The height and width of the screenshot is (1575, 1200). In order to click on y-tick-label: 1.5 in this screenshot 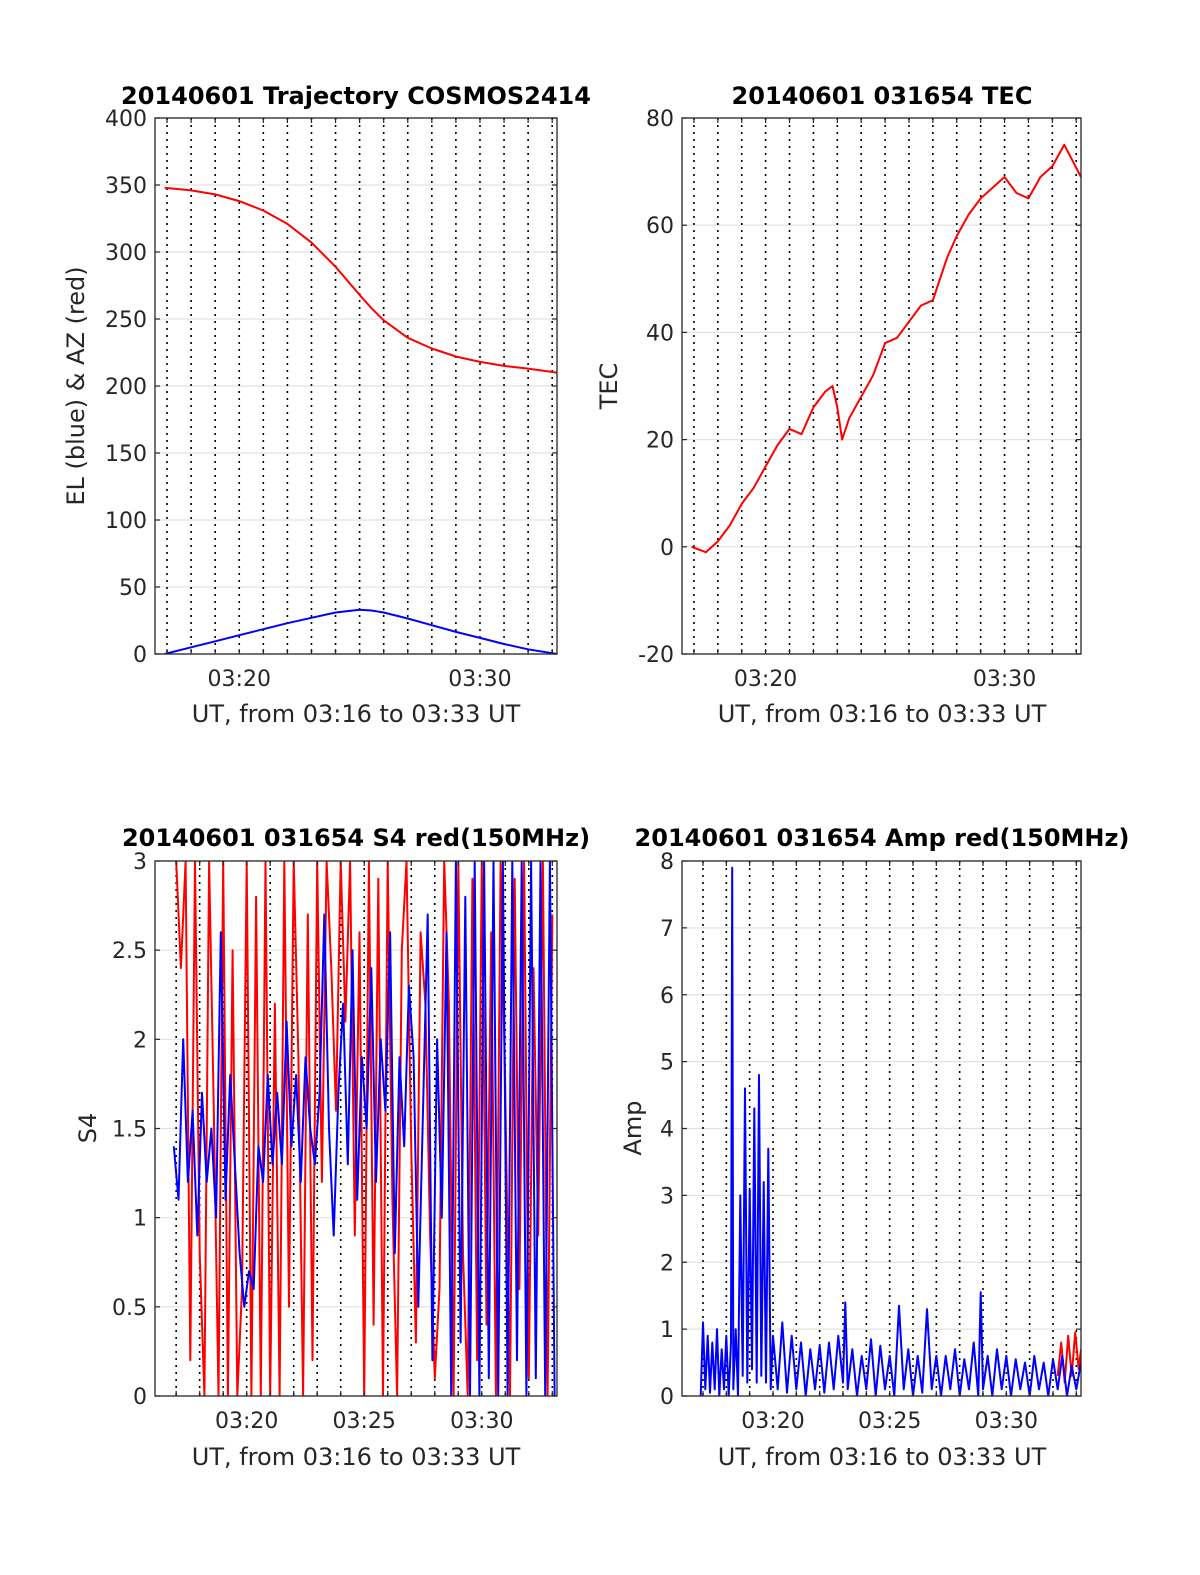, I will do `click(129, 1130)`.